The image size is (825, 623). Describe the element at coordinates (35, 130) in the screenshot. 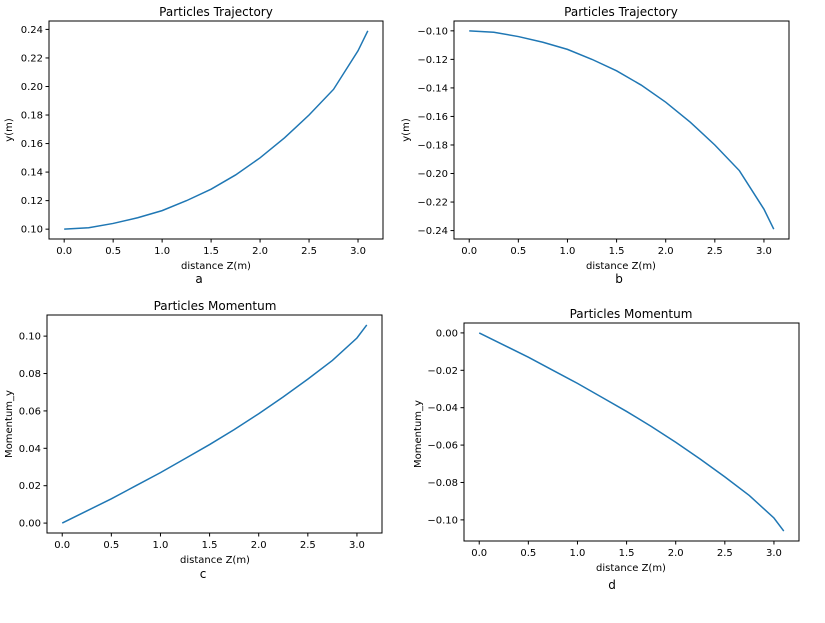

I see `y-ticks: 0.10 0.12 0.14 0.16 0.18 0.20 0.22 0.24` at that location.